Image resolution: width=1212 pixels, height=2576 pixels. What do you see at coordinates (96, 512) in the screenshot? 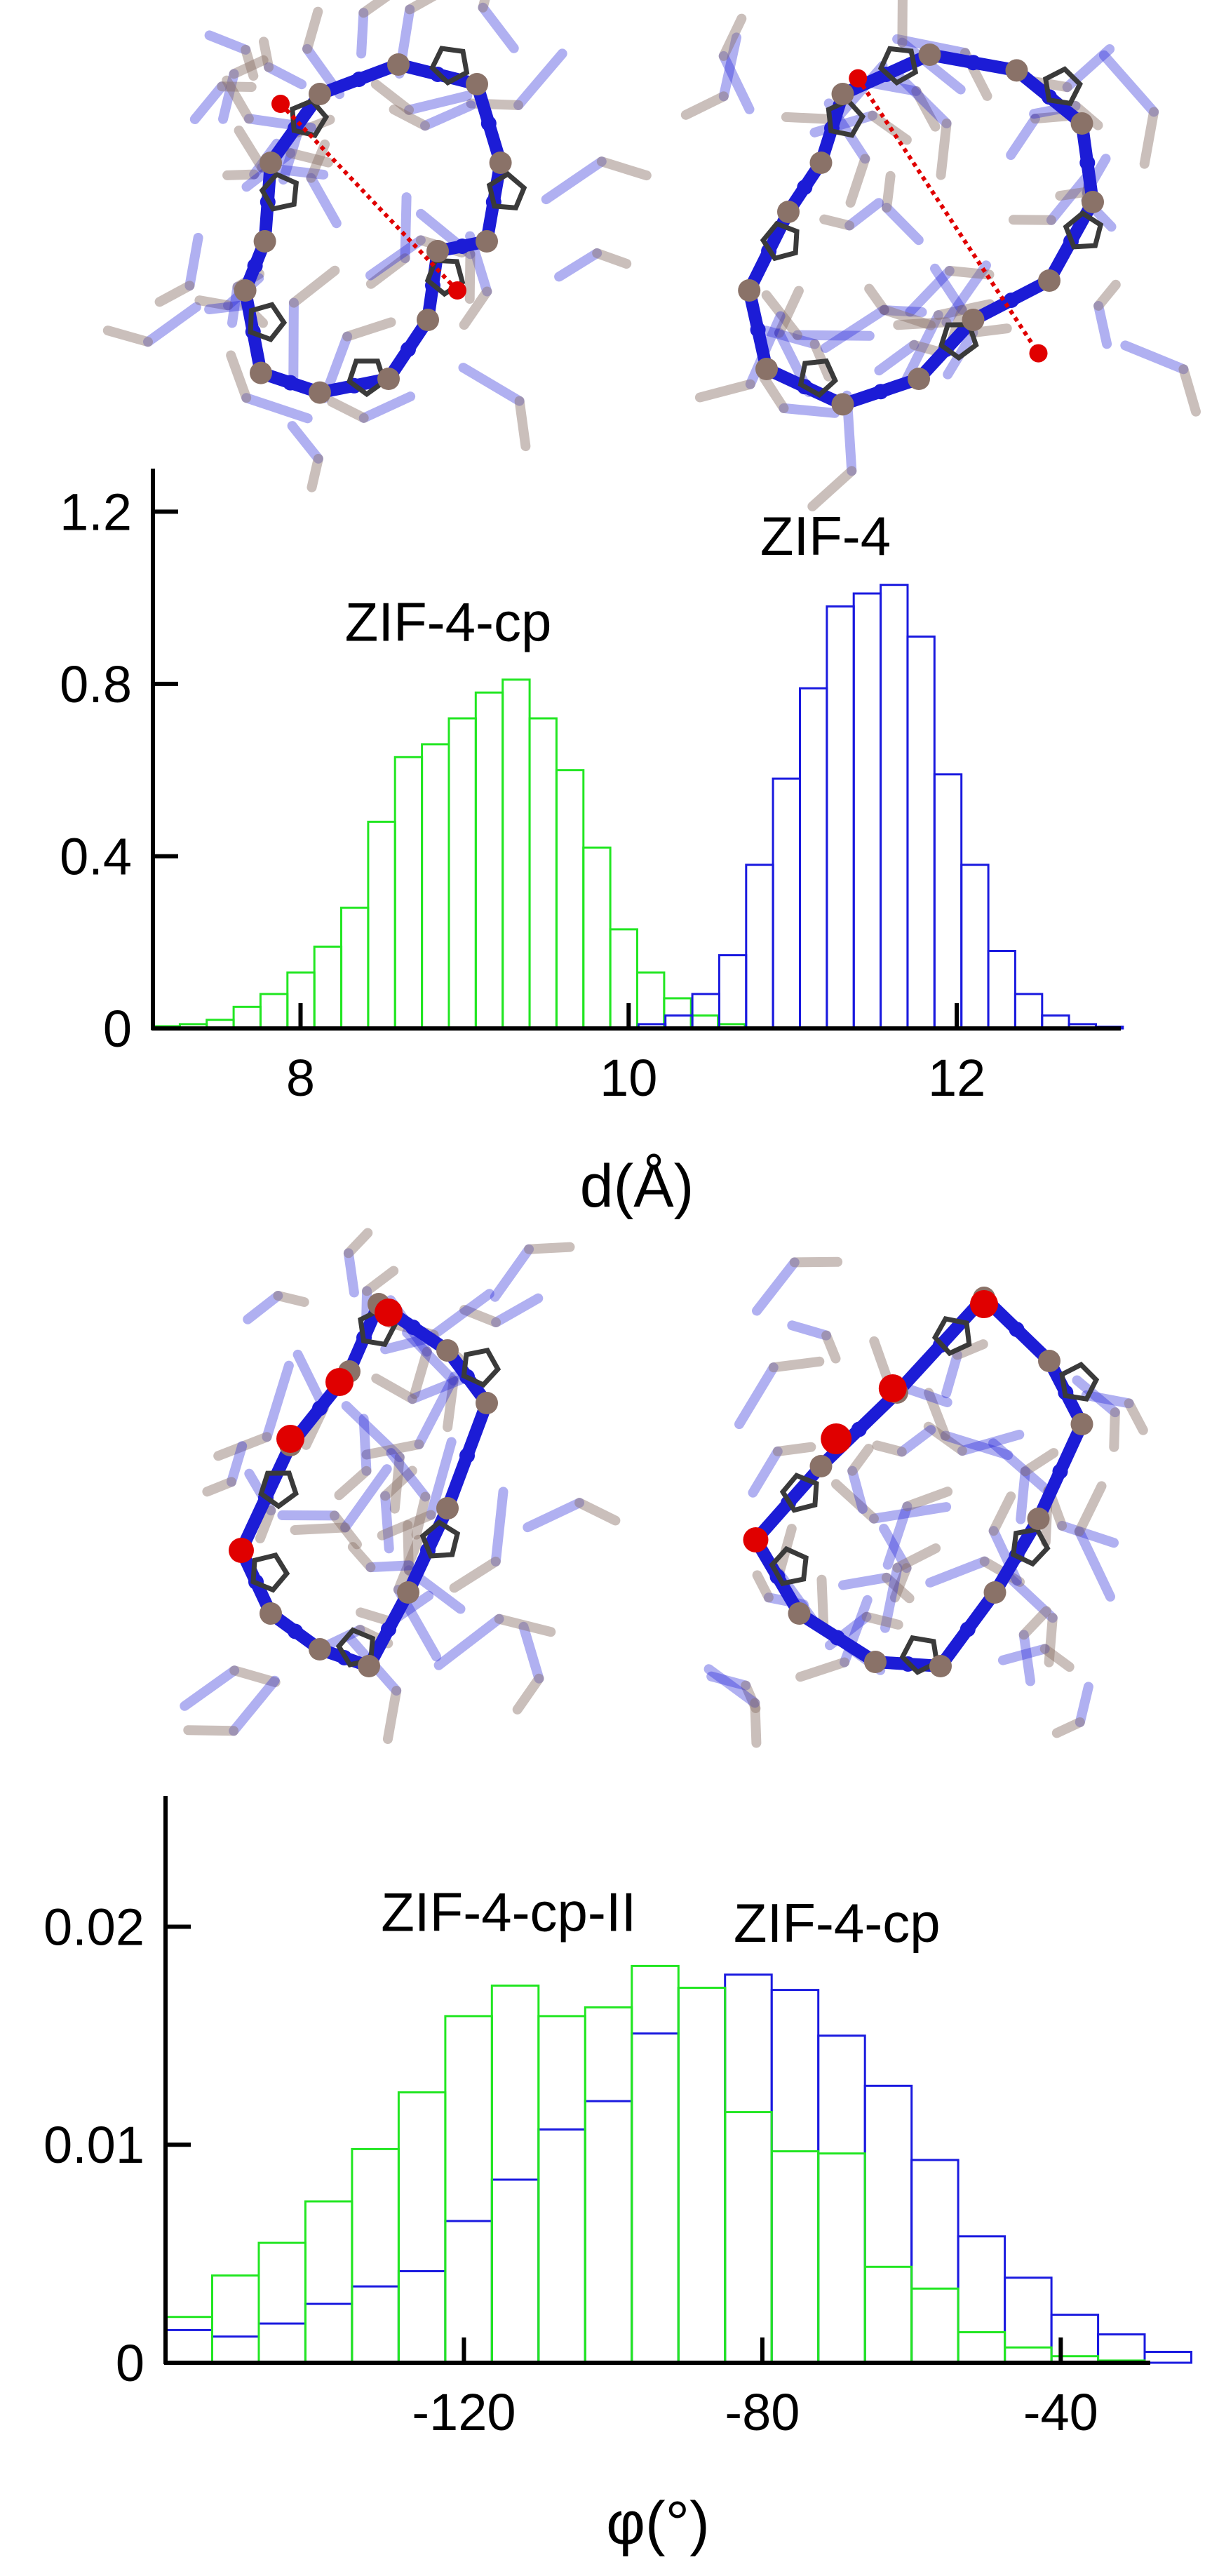
I see `y-tick-label: 1.2` at bounding box center [96, 512].